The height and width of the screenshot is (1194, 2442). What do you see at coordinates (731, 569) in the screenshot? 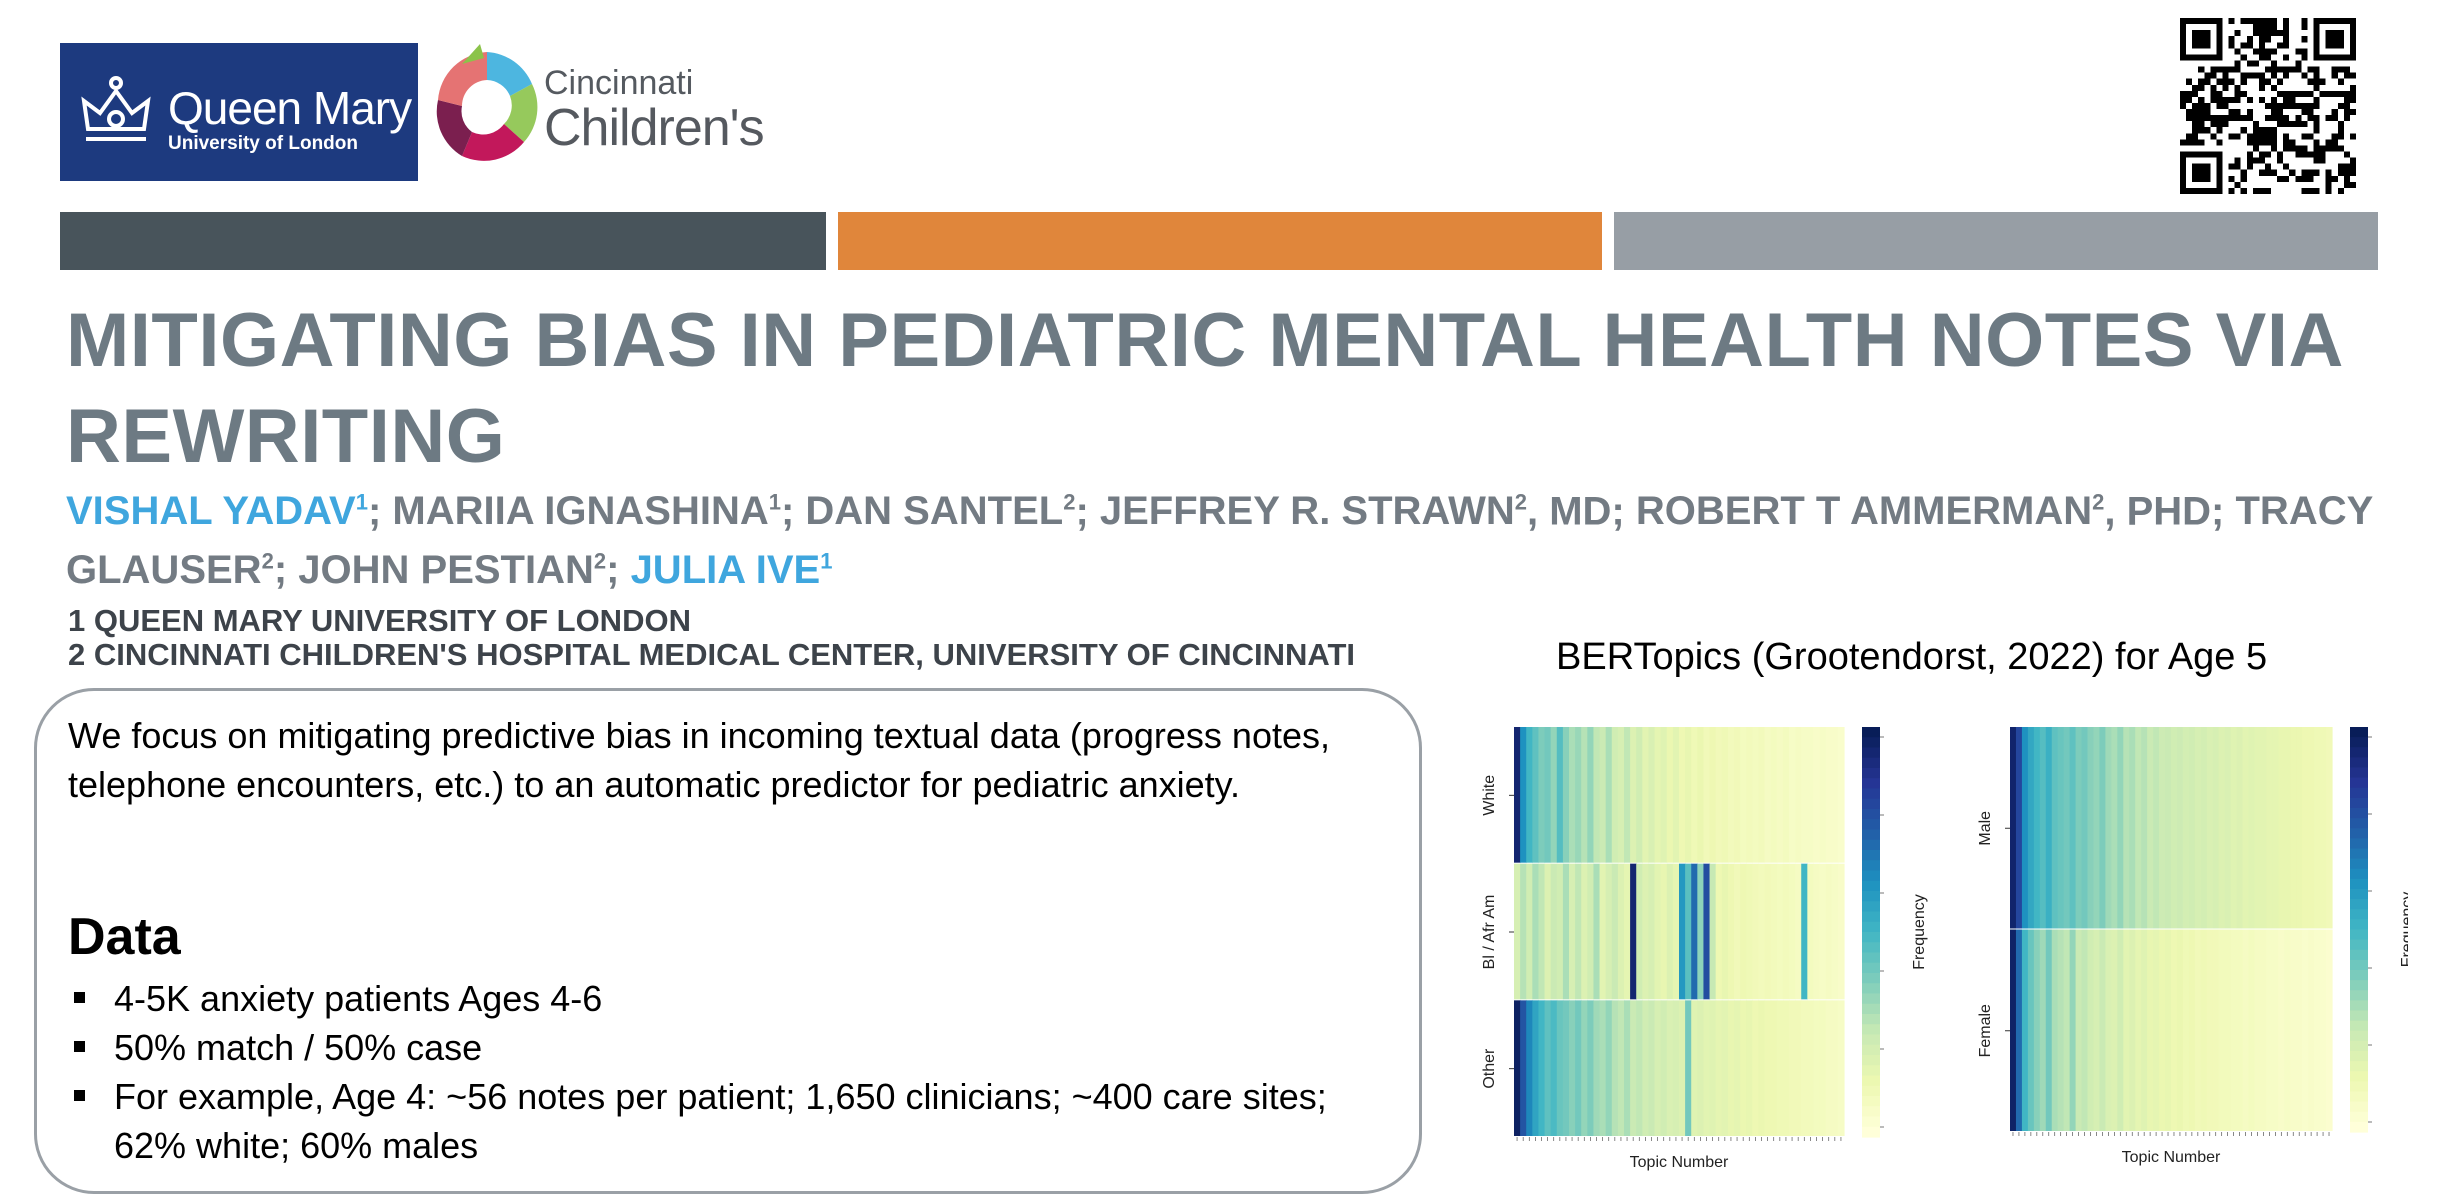
I see `author-name: JULIA IVE1` at bounding box center [731, 569].